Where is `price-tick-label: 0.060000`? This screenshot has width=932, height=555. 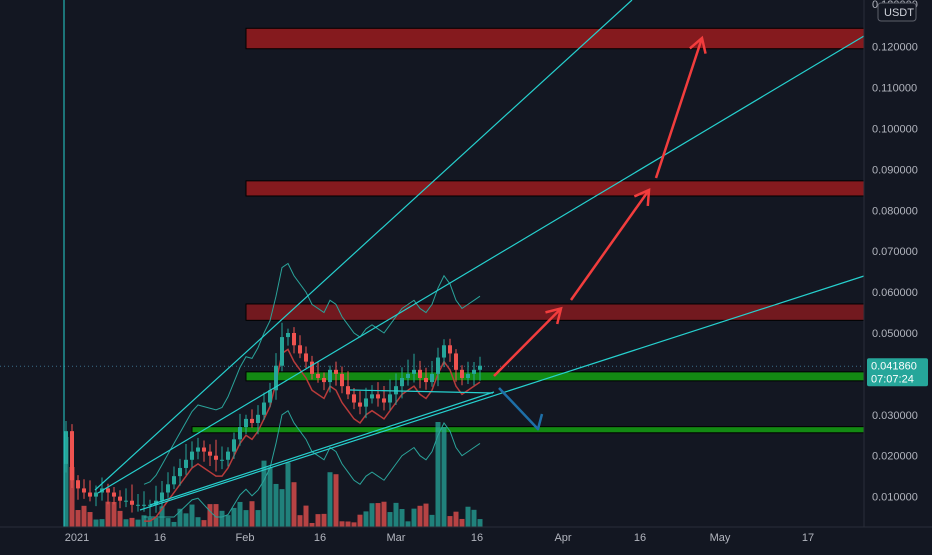 price-tick-label: 0.060000 is located at coordinates (895, 293).